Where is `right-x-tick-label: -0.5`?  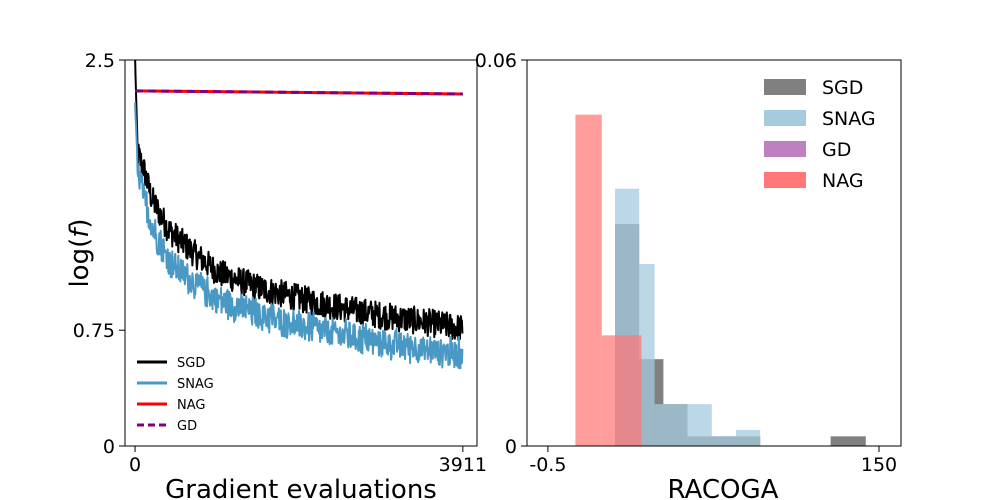
right-x-tick-label: -0.5 is located at coordinates (547, 465).